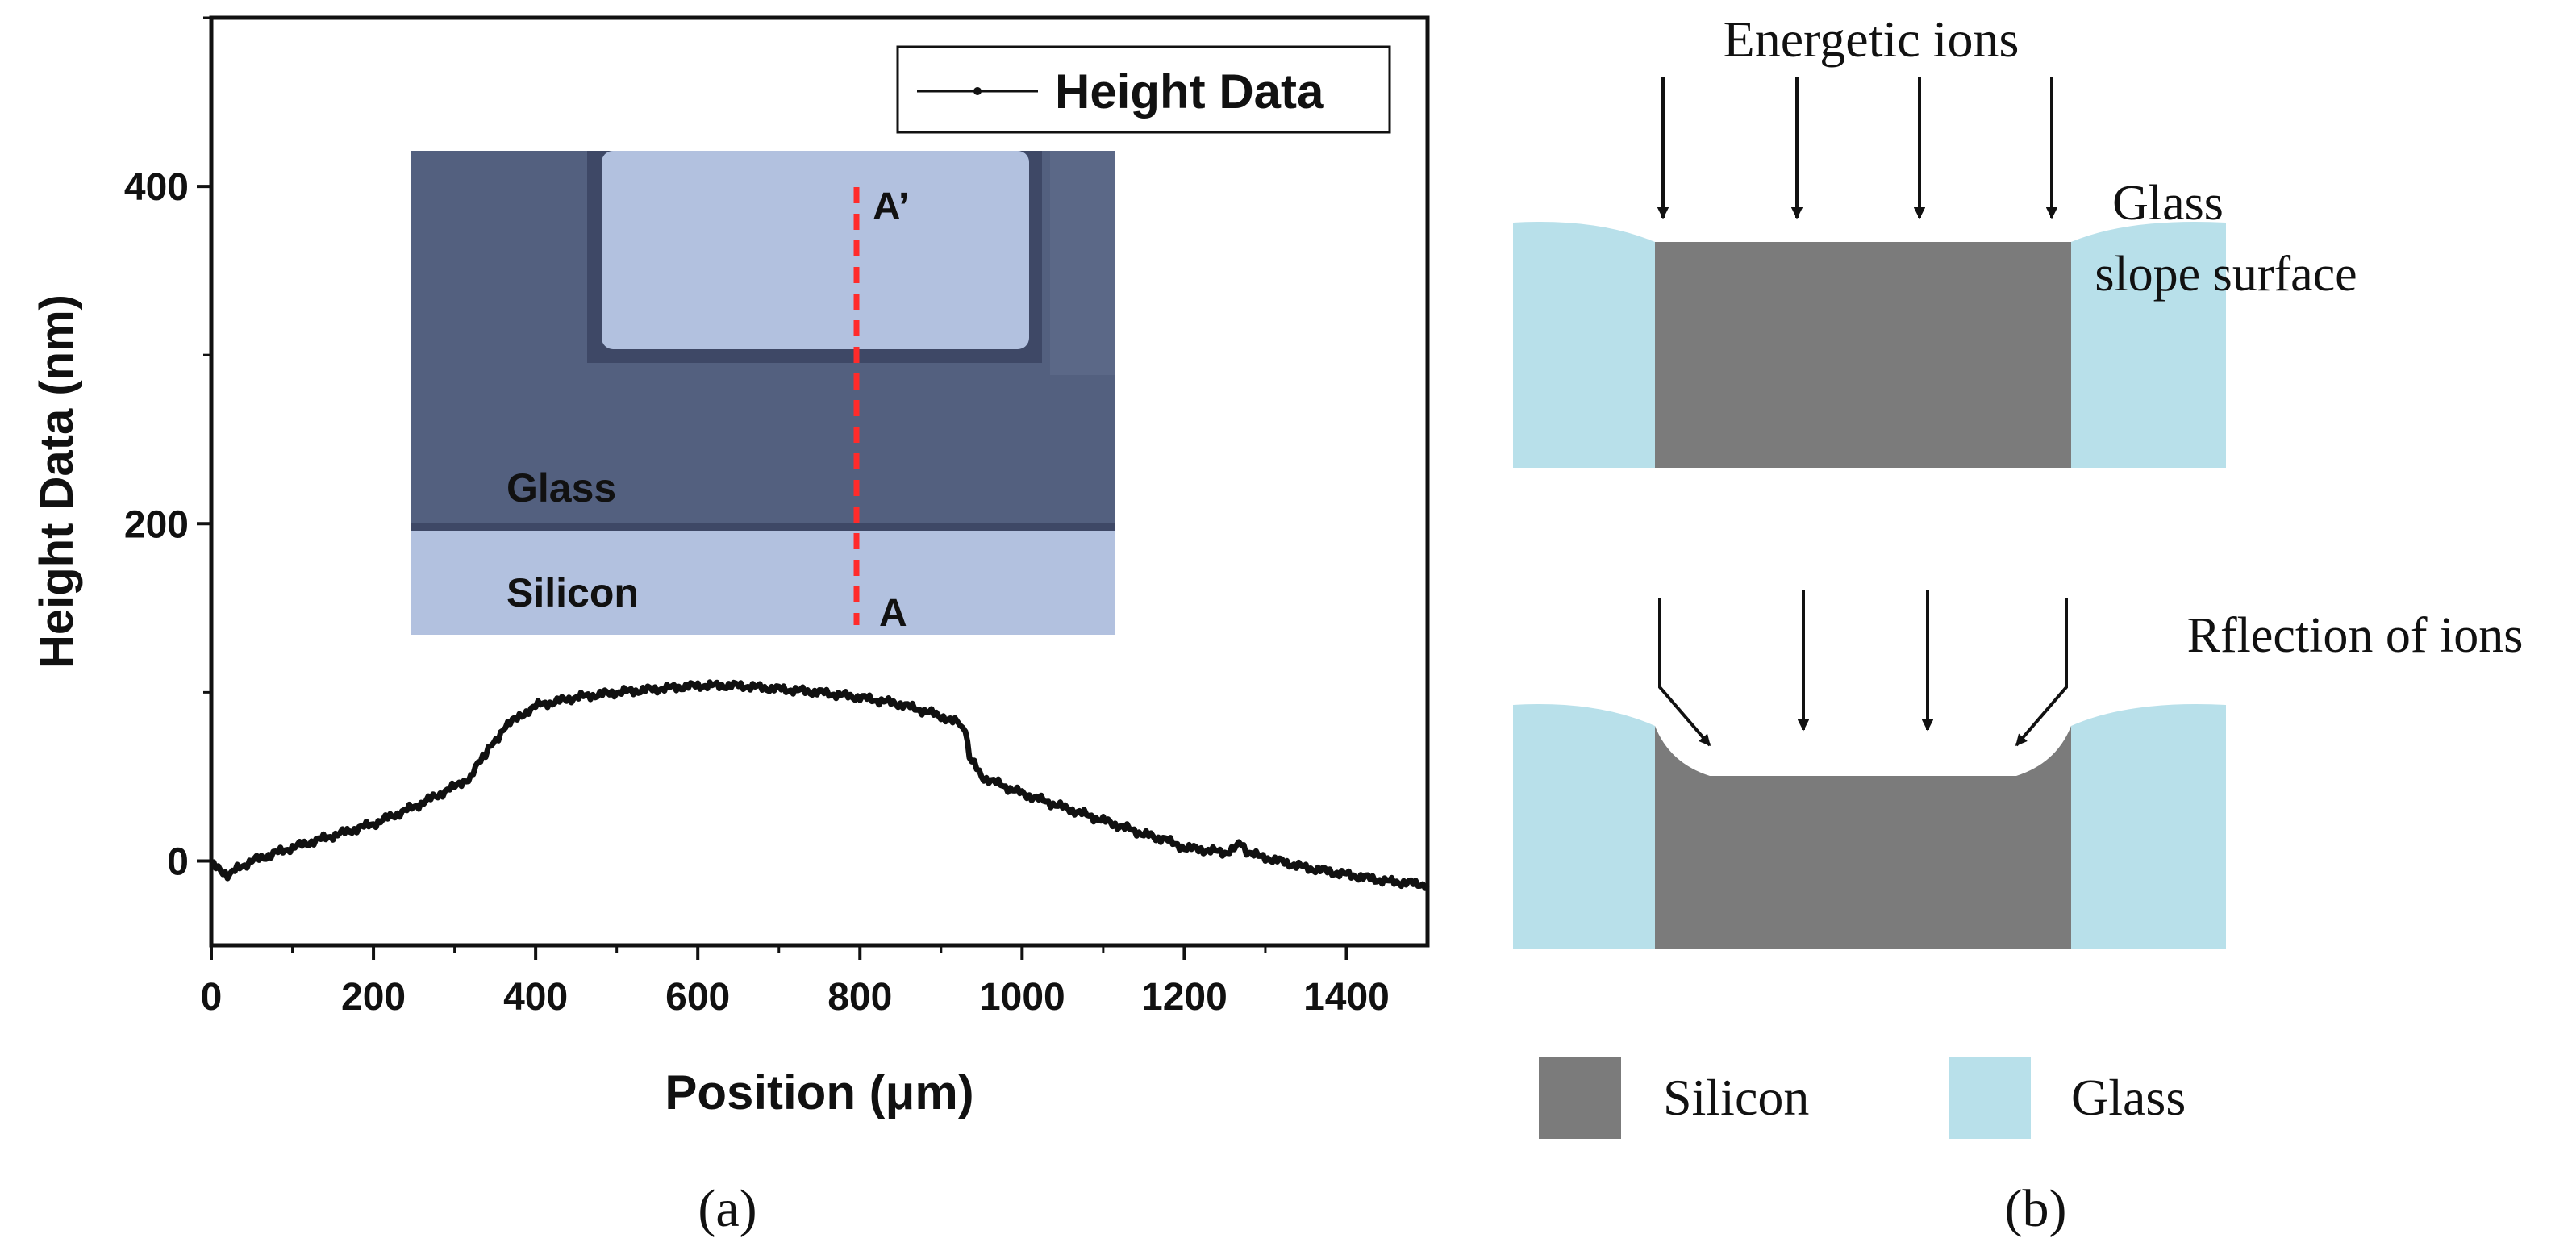 This screenshot has height=1255, width=2576. What do you see at coordinates (1872, 39) in the screenshot?
I see `top-caption-energetic-ions: Energetic ions` at bounding box center [1872, 39].